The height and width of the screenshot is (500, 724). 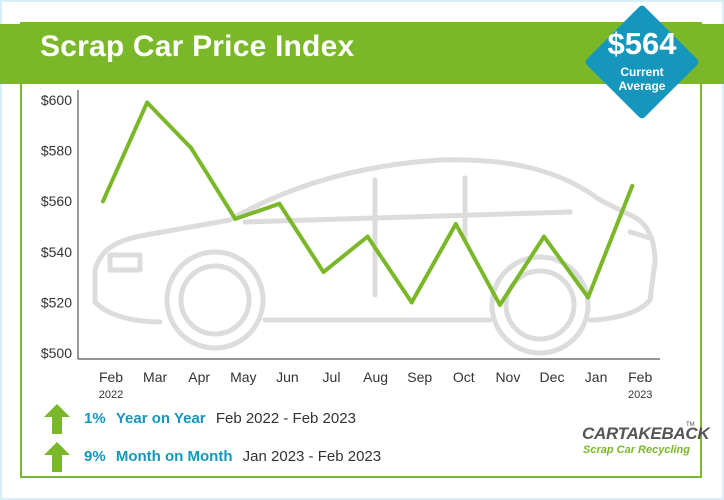 I want to click on stat-text: 1% Year on Year Feb 2022 - Feb 2023, so click(x=220, y=418).